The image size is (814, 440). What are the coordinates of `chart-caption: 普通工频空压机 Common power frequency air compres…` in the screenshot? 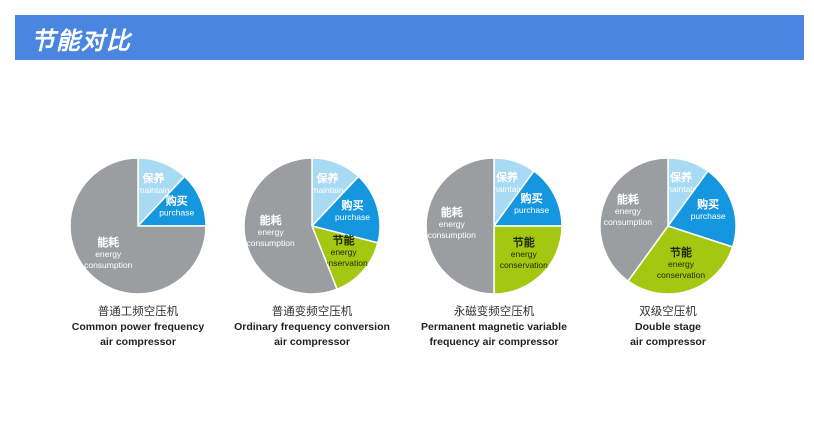 It's located at (138, 327).